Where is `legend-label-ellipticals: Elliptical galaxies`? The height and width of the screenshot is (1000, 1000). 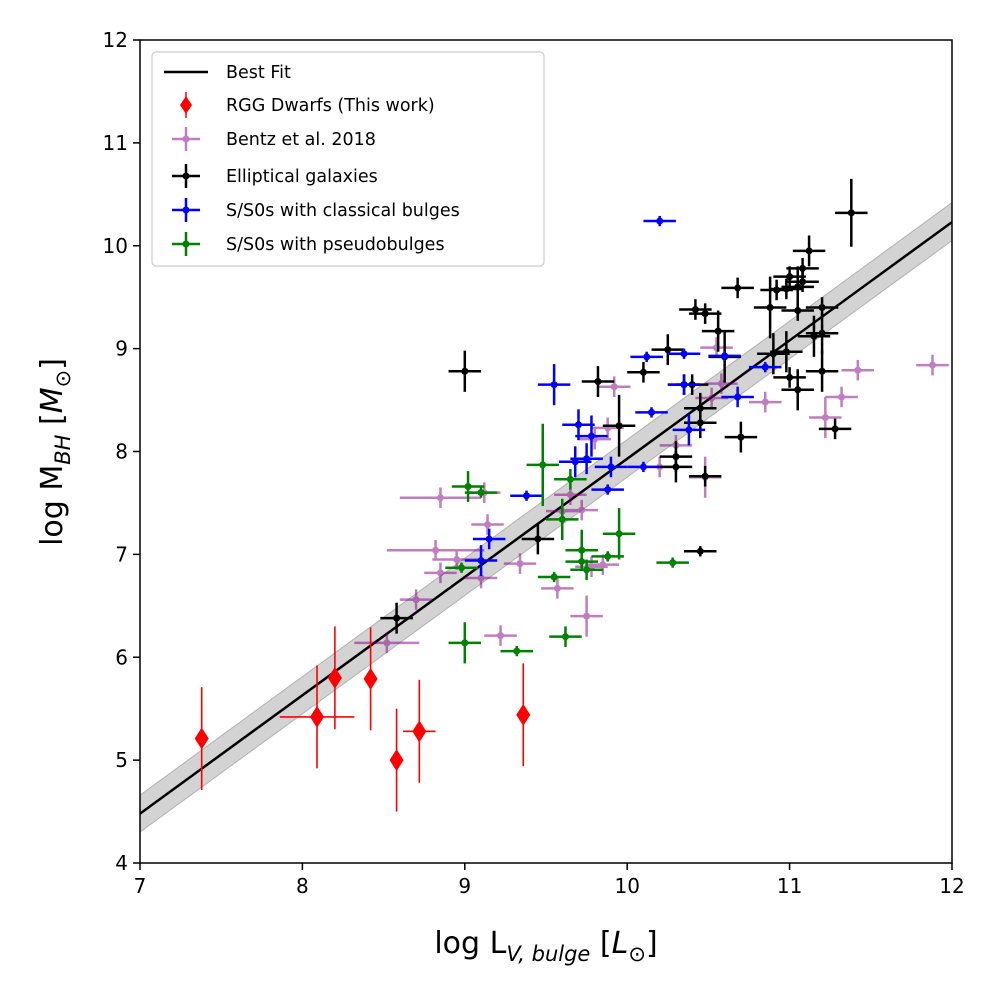 legend-label-ellipticals: Elliptical galaxies is located at coordinates (302, 177).